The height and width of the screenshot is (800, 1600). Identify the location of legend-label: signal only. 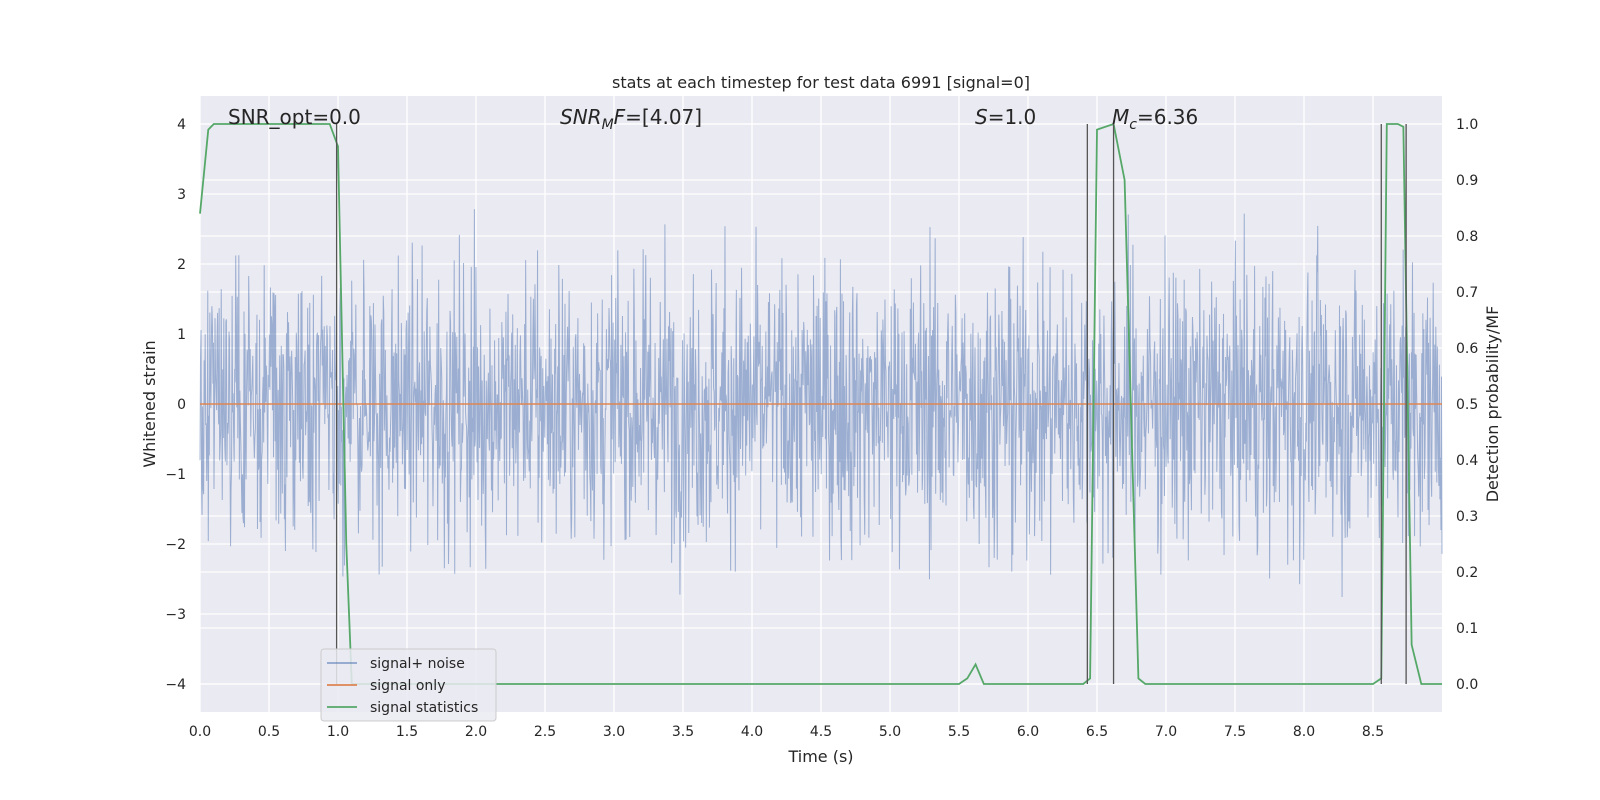
(407, 686).